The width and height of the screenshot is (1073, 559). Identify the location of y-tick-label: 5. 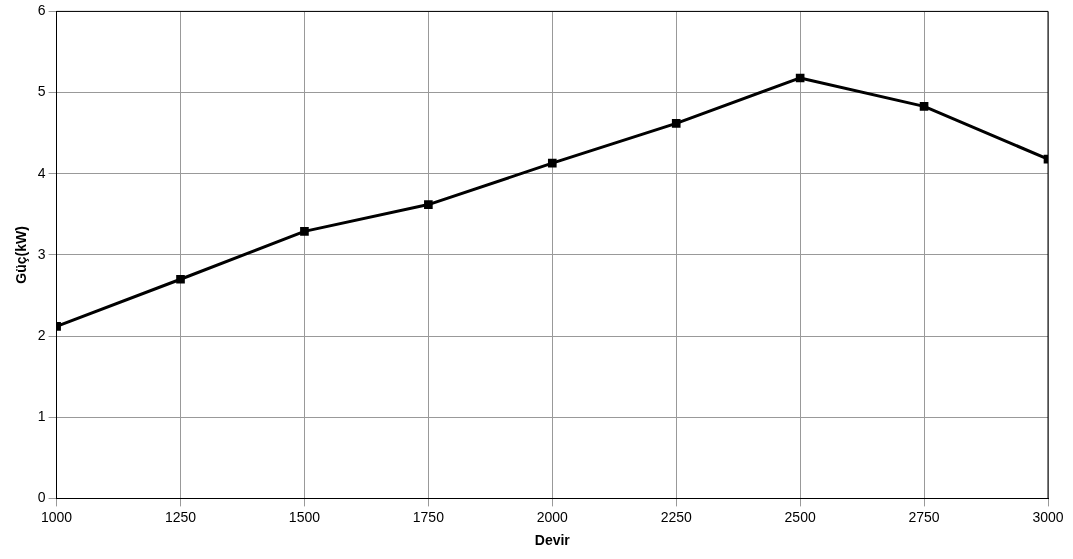
(41, 91).